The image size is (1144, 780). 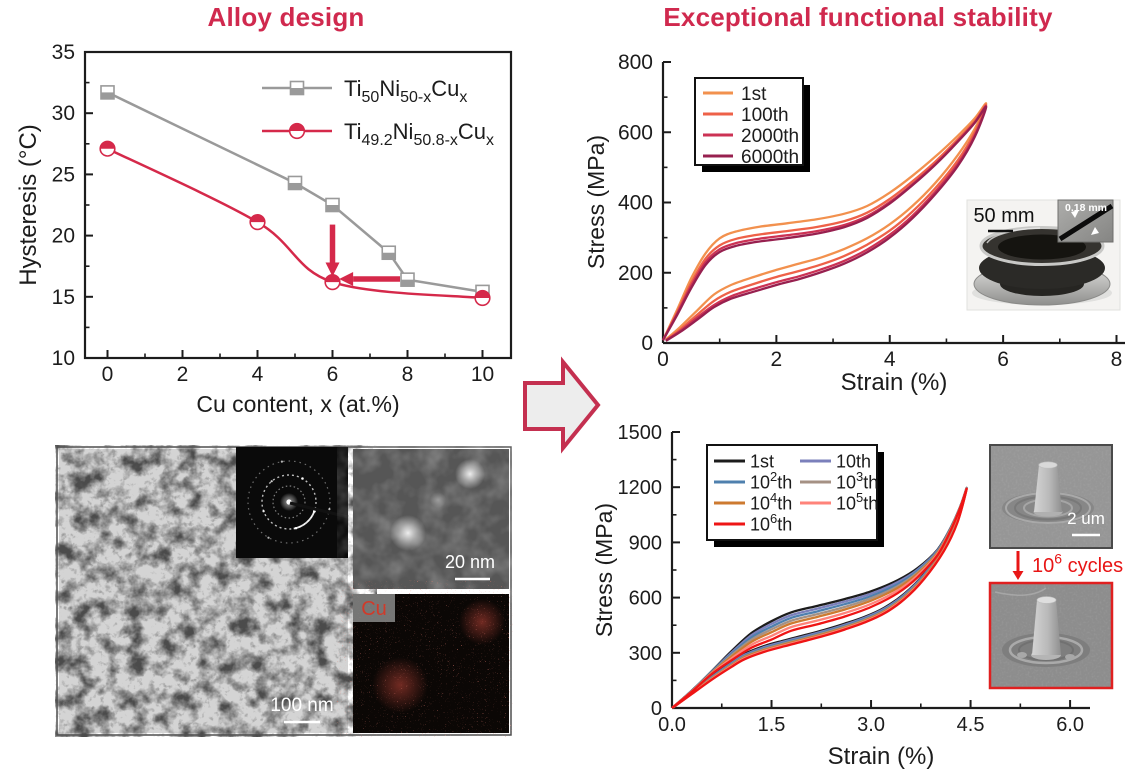 What do you see at coordinates (857, 481) in the screenshot?
I see `legend-label: 103th` at bounding box center [857, 481].